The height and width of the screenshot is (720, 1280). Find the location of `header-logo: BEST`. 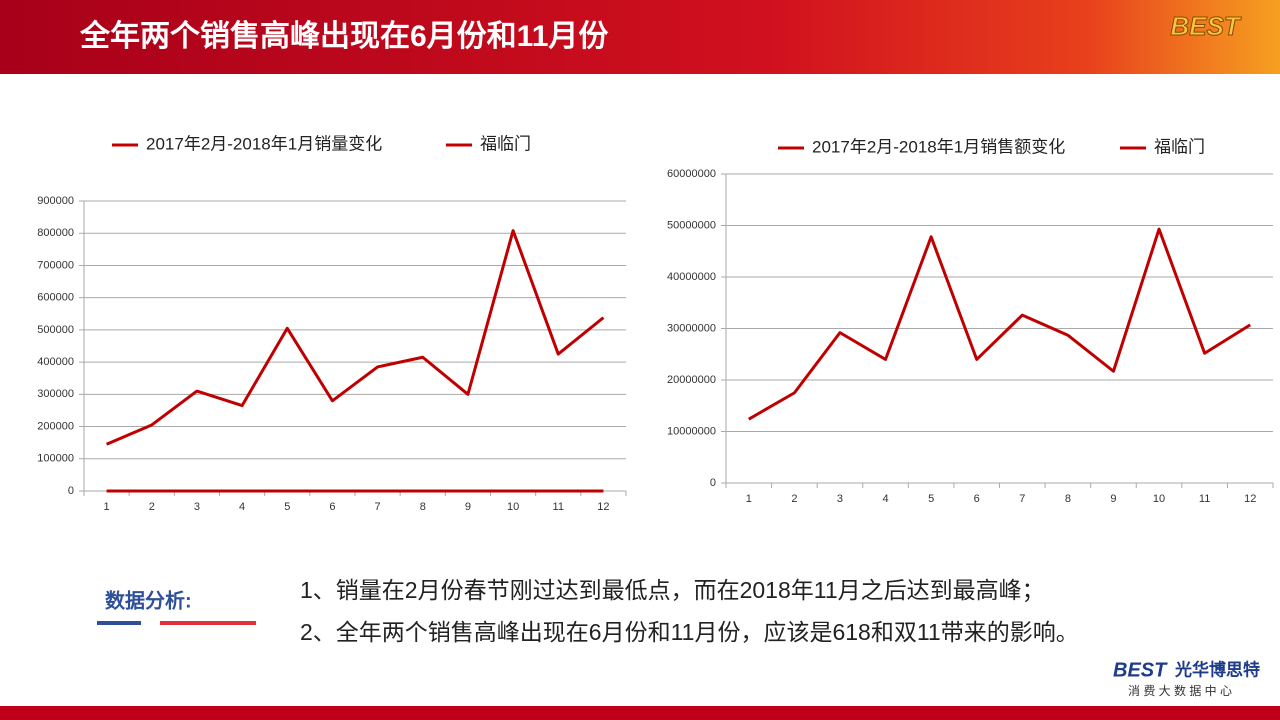

header-logo: BEST is located at coordinates (1205, 26).